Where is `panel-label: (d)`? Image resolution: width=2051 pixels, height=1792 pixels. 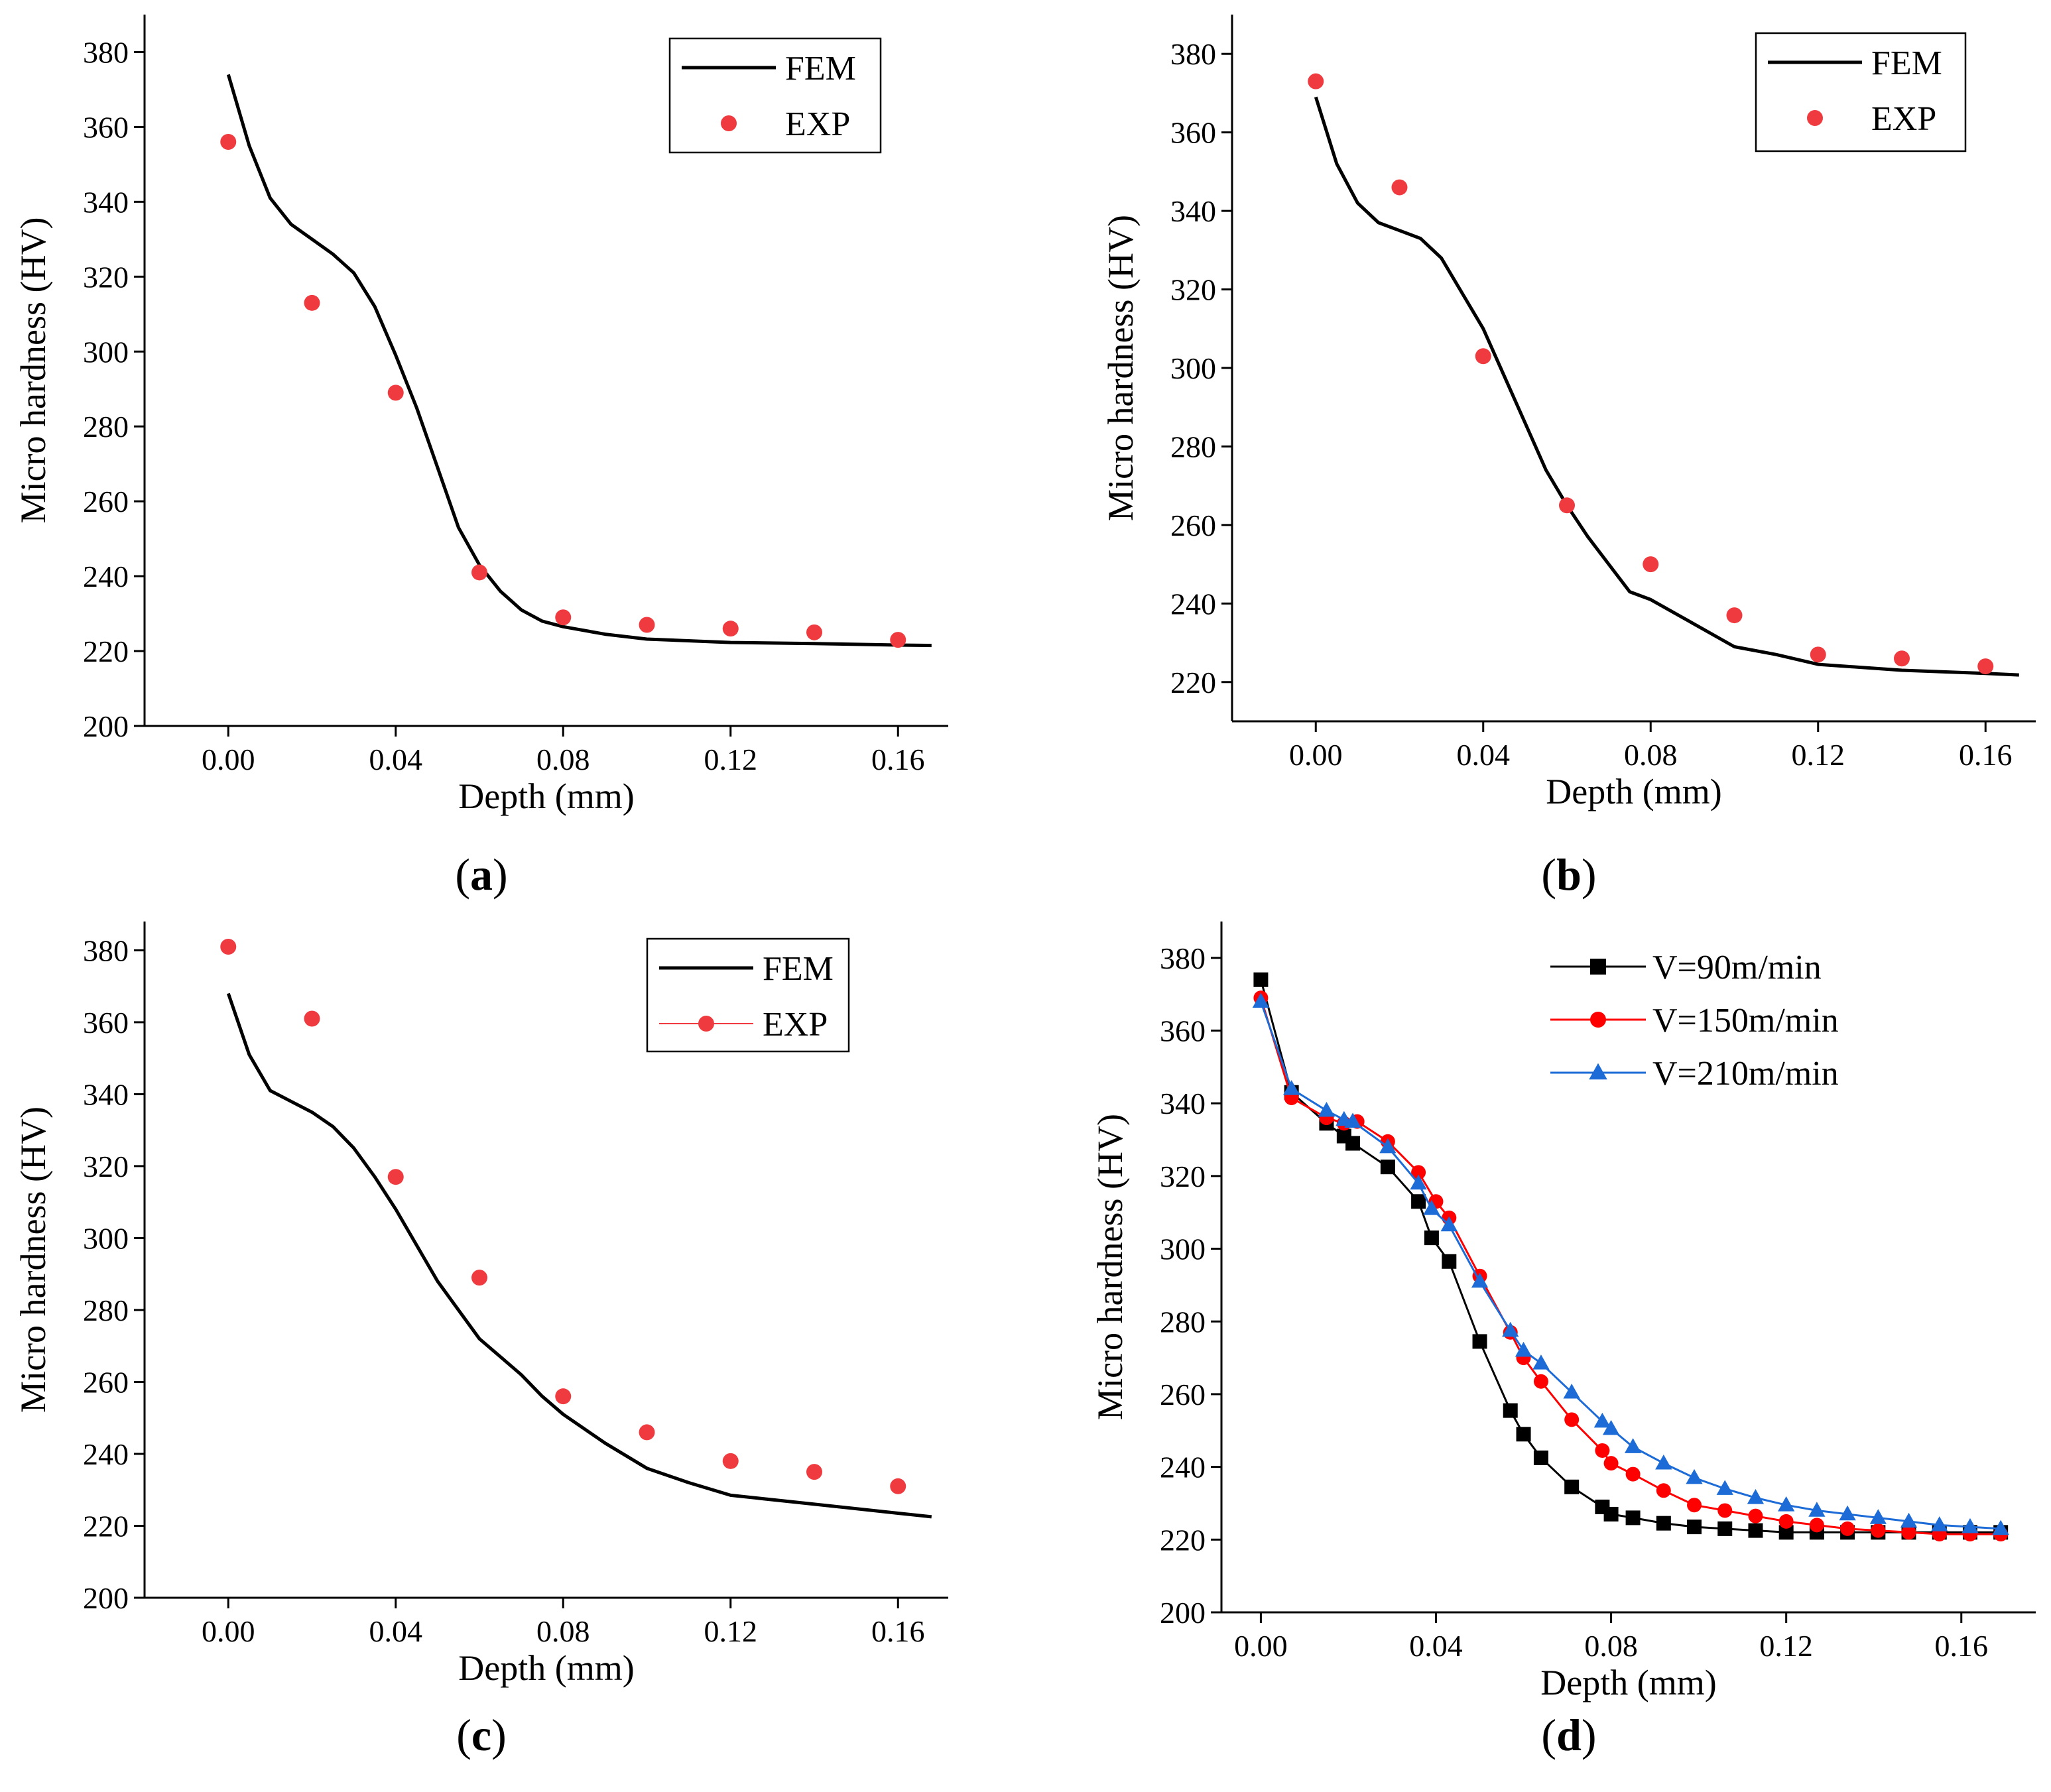
panel-label: (d) is located at coordinates (1568, 1735).